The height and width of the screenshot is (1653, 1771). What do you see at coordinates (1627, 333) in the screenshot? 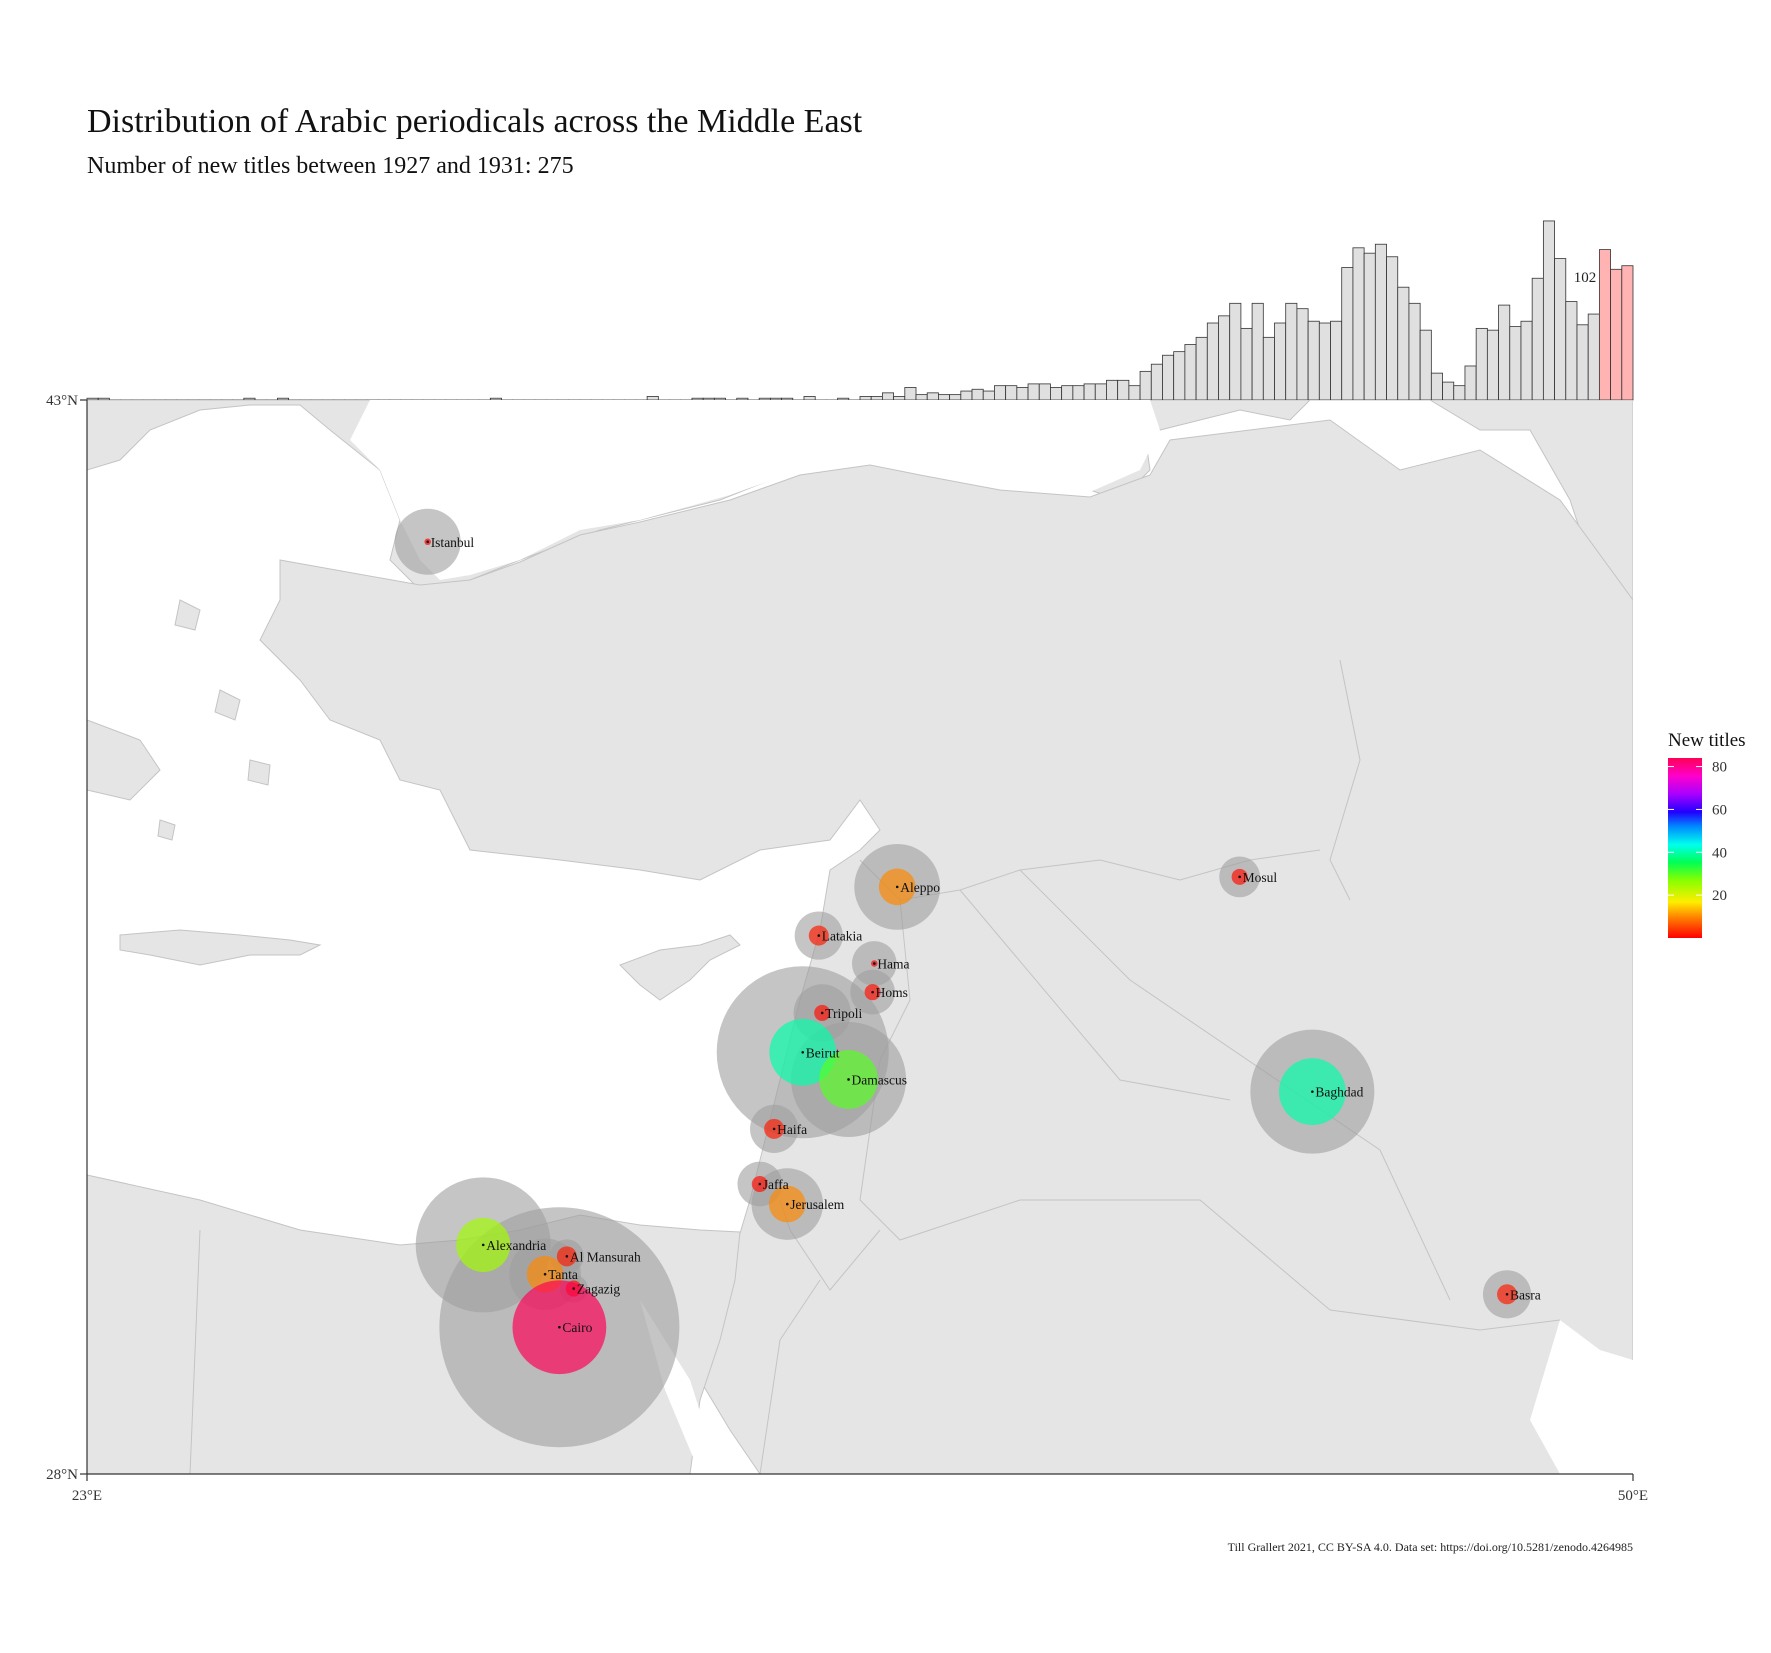
I see `histogram-bar-highlight` at bounding box center [1627, 333].